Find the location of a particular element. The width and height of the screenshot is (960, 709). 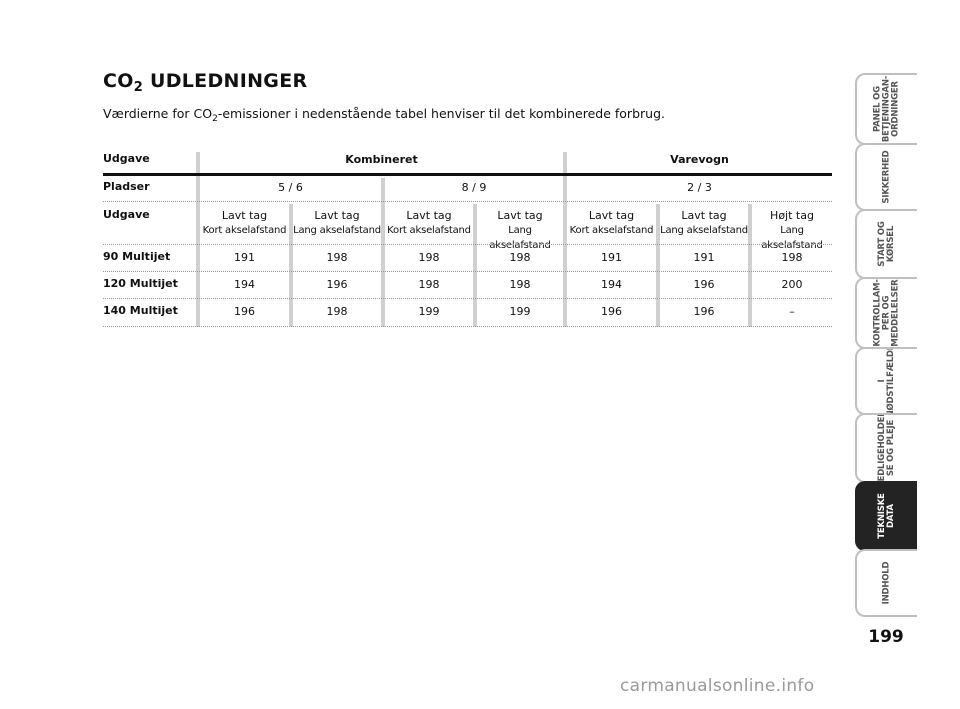

engine-label: 120 Multijet is located at coordinates (140, 283).